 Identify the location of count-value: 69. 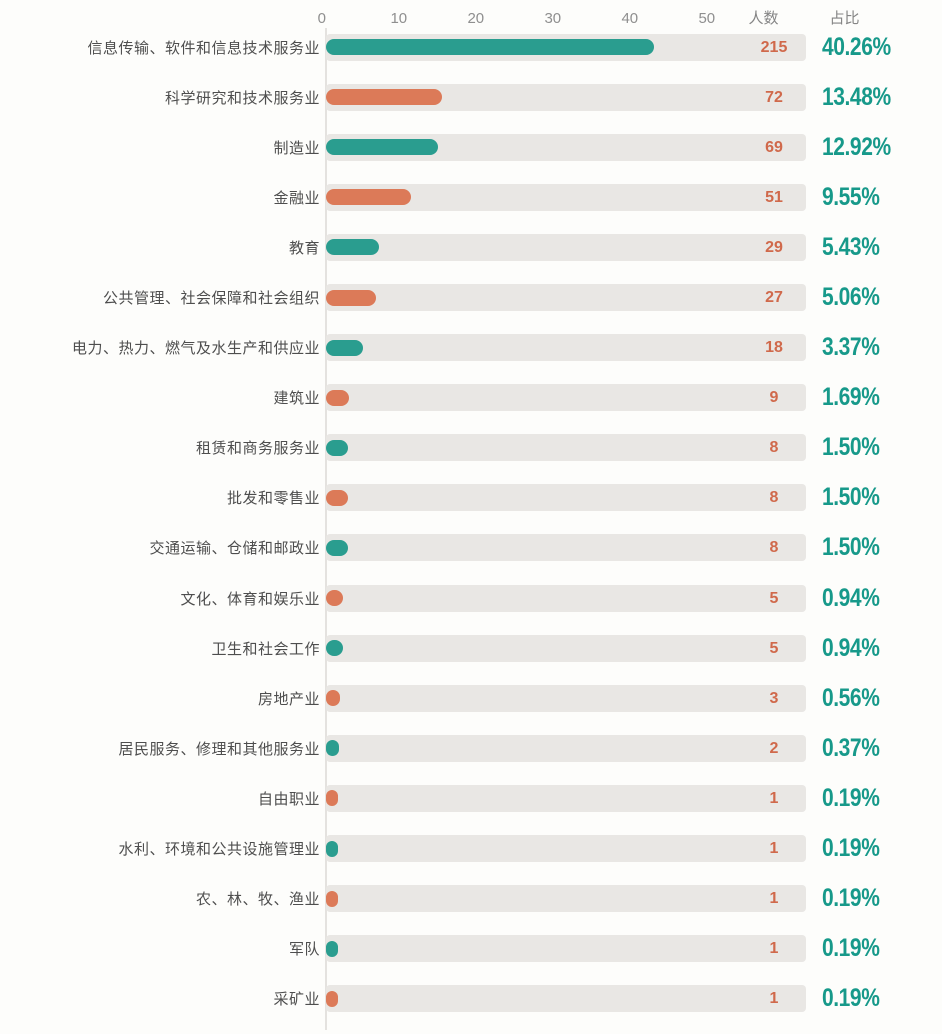
(774, 147).